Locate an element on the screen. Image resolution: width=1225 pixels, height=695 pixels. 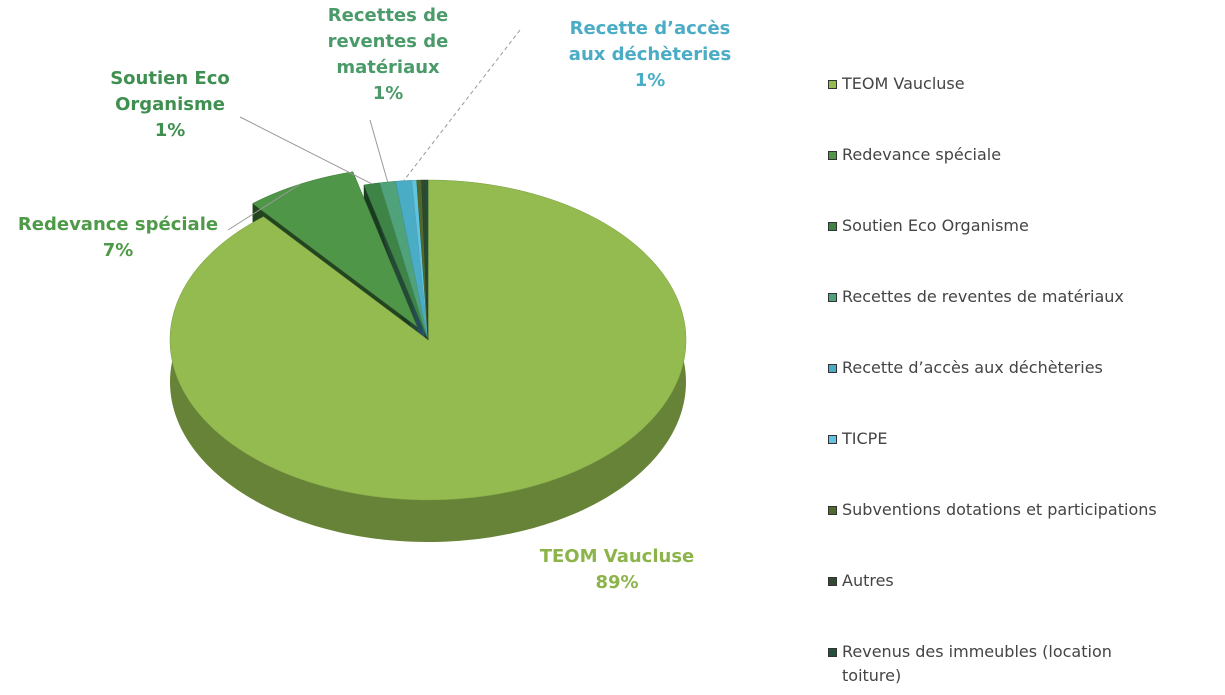
legend-label: Subventions dotations et participations is located at coordinates (999, 509).